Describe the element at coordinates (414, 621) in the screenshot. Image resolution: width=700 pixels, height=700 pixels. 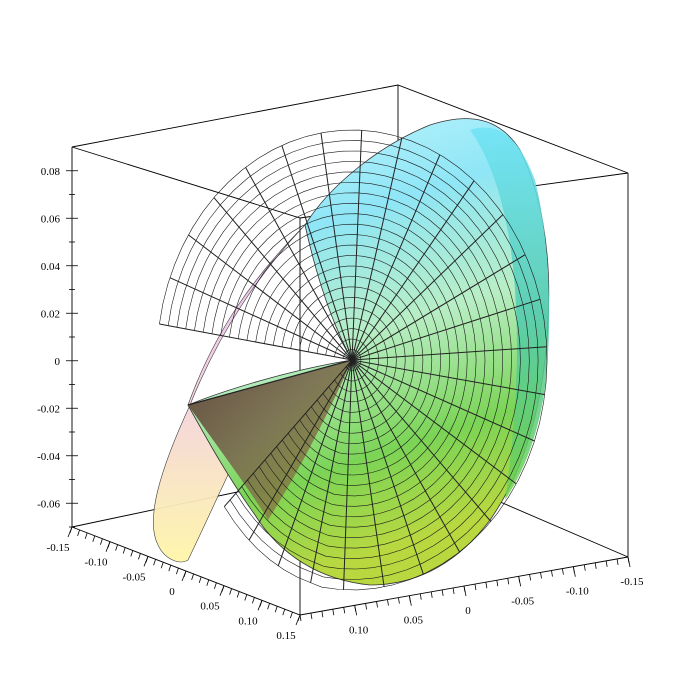
I see `y-tick-label: 0.05` at that location.